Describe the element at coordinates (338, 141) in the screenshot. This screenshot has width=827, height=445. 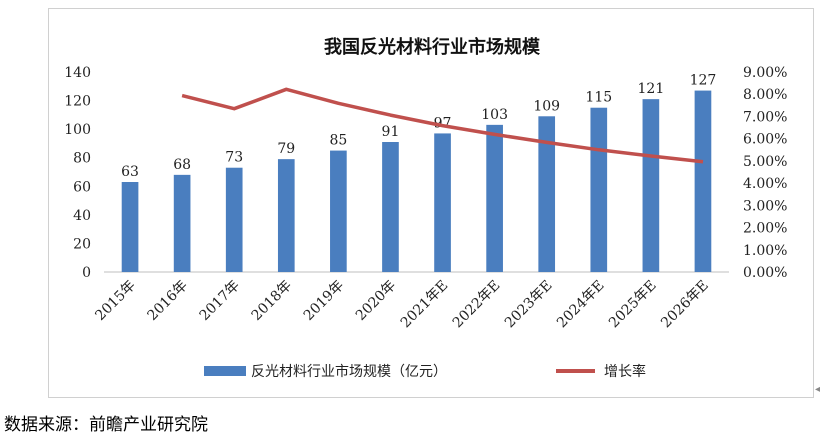
I see `bar-value-label: 85` at that location.